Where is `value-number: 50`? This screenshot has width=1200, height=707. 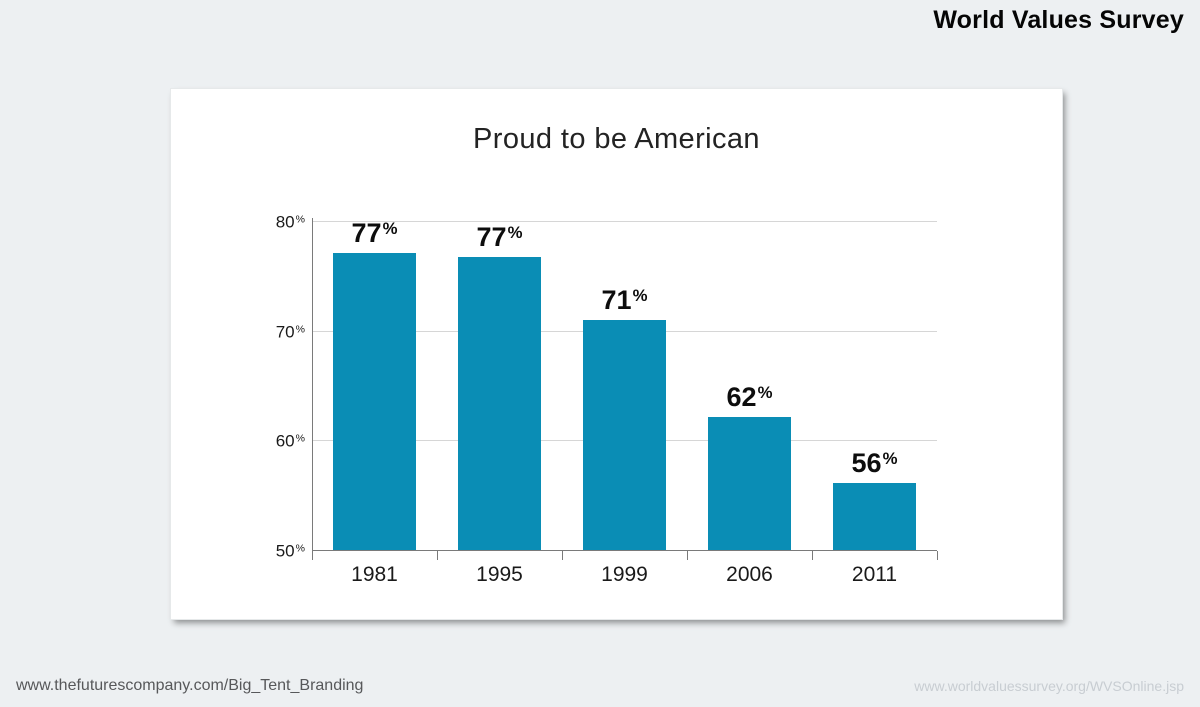
value-number: 50 is located at coordinates (285, 551).